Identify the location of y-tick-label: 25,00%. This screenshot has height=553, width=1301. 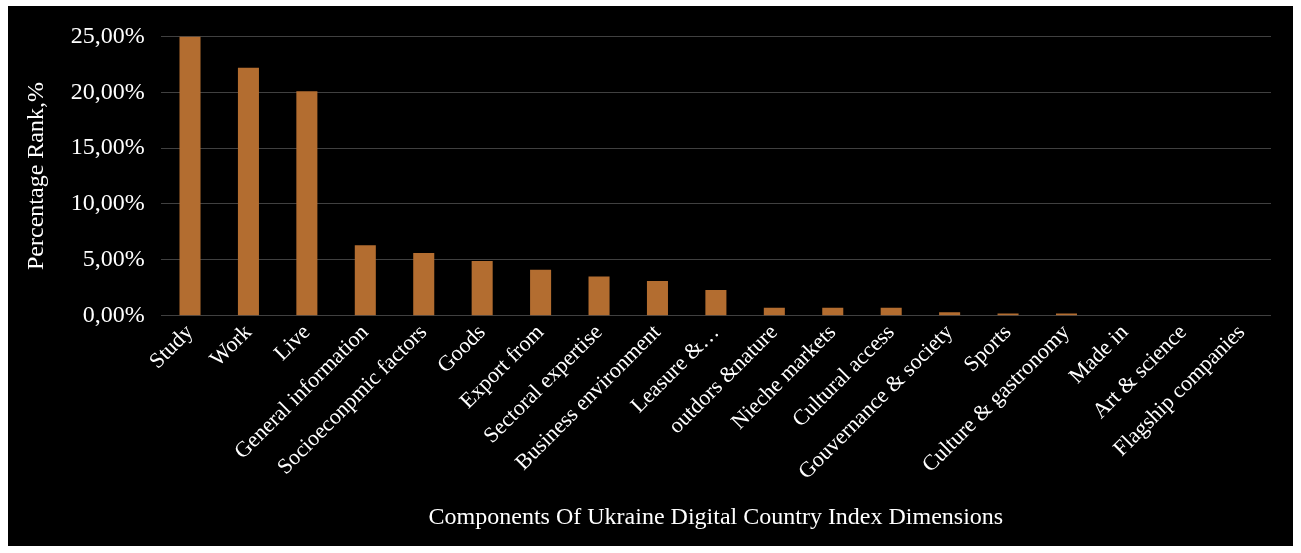
(107, 34).